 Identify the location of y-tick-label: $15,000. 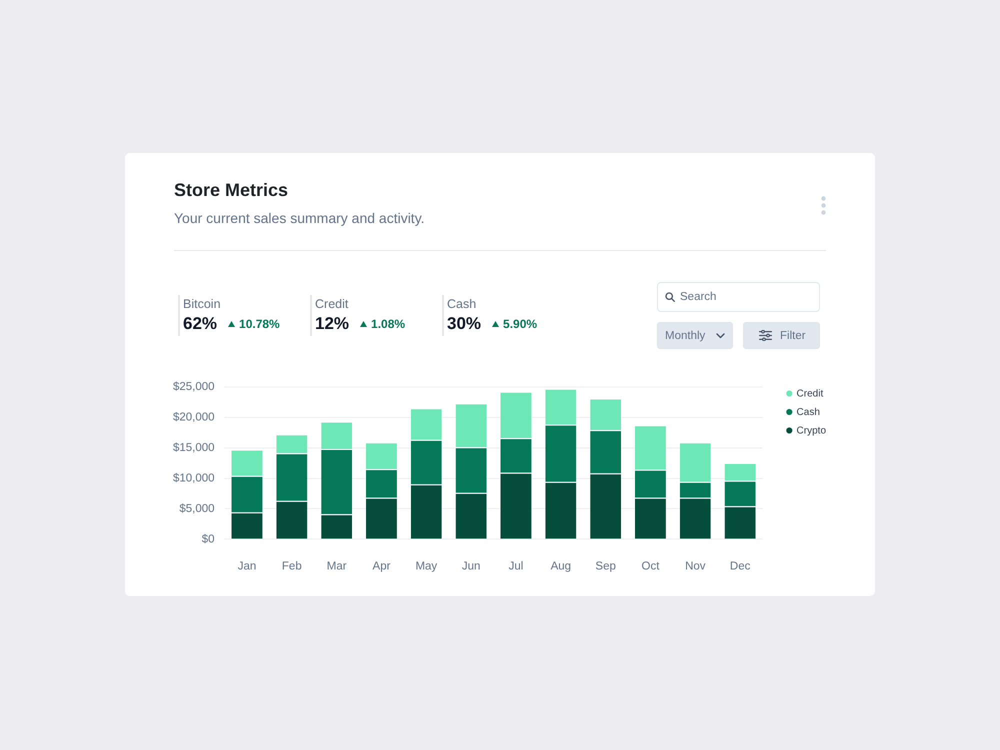
(193, 448).